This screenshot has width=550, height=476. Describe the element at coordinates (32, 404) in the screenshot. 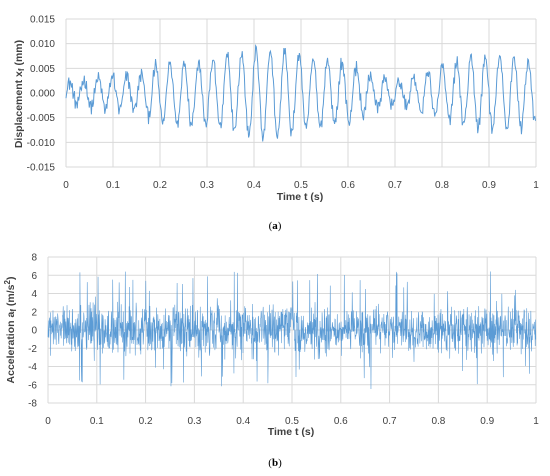

I see `chart-b-y-tick-label: -8` at that location.